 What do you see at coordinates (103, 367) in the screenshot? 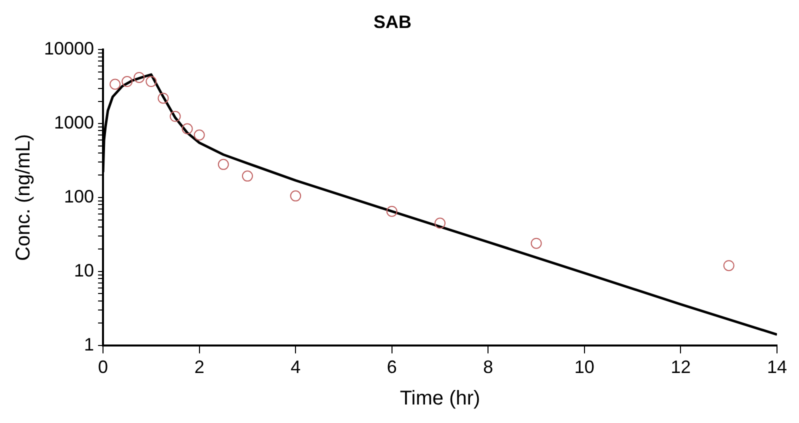
I see `x-tick-label: 0` at bounding box center [103, 367].